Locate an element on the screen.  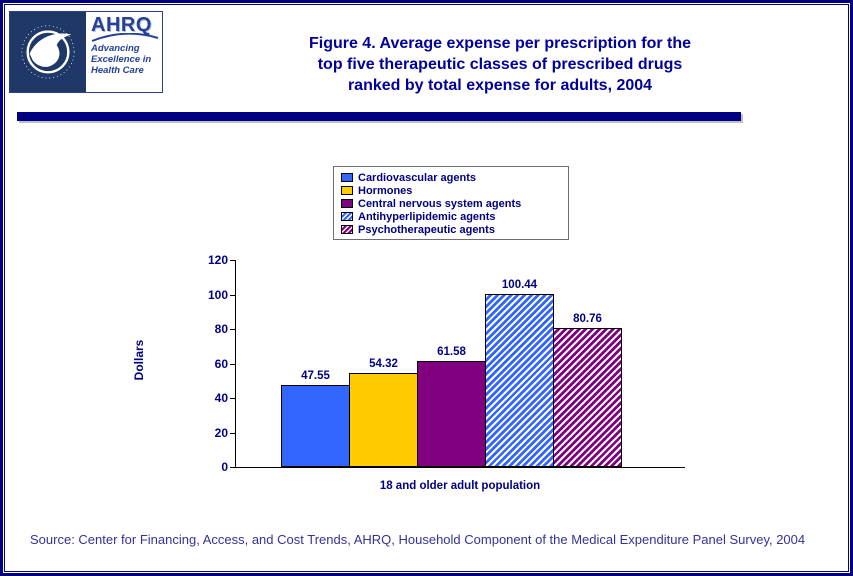
legend-item-central-nervous-system-agents: Central nervous system agents is located at coordinates (452, 203).